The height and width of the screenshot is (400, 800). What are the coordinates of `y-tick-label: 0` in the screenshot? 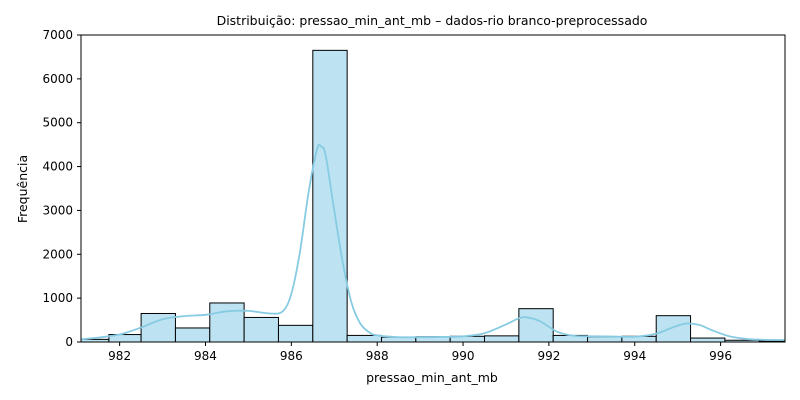 It's located at (69, 342).